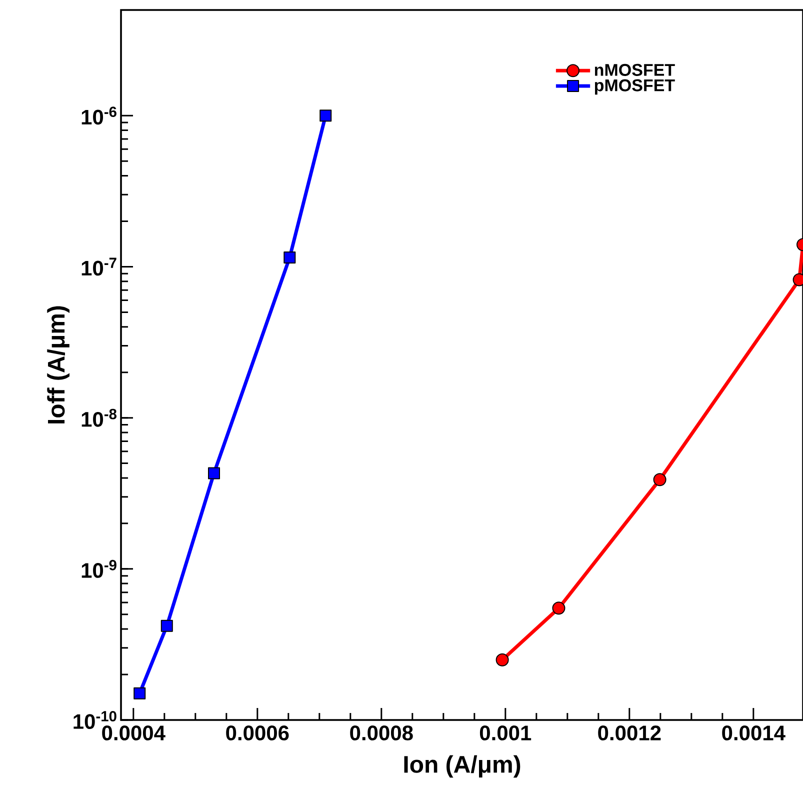 This screenshot has width=803, height=810. What do you see at coordinates (462, 766) in the screenshot?
I see `x-axis-title: Ion (A/μm)` at bounding box center [462, 766].